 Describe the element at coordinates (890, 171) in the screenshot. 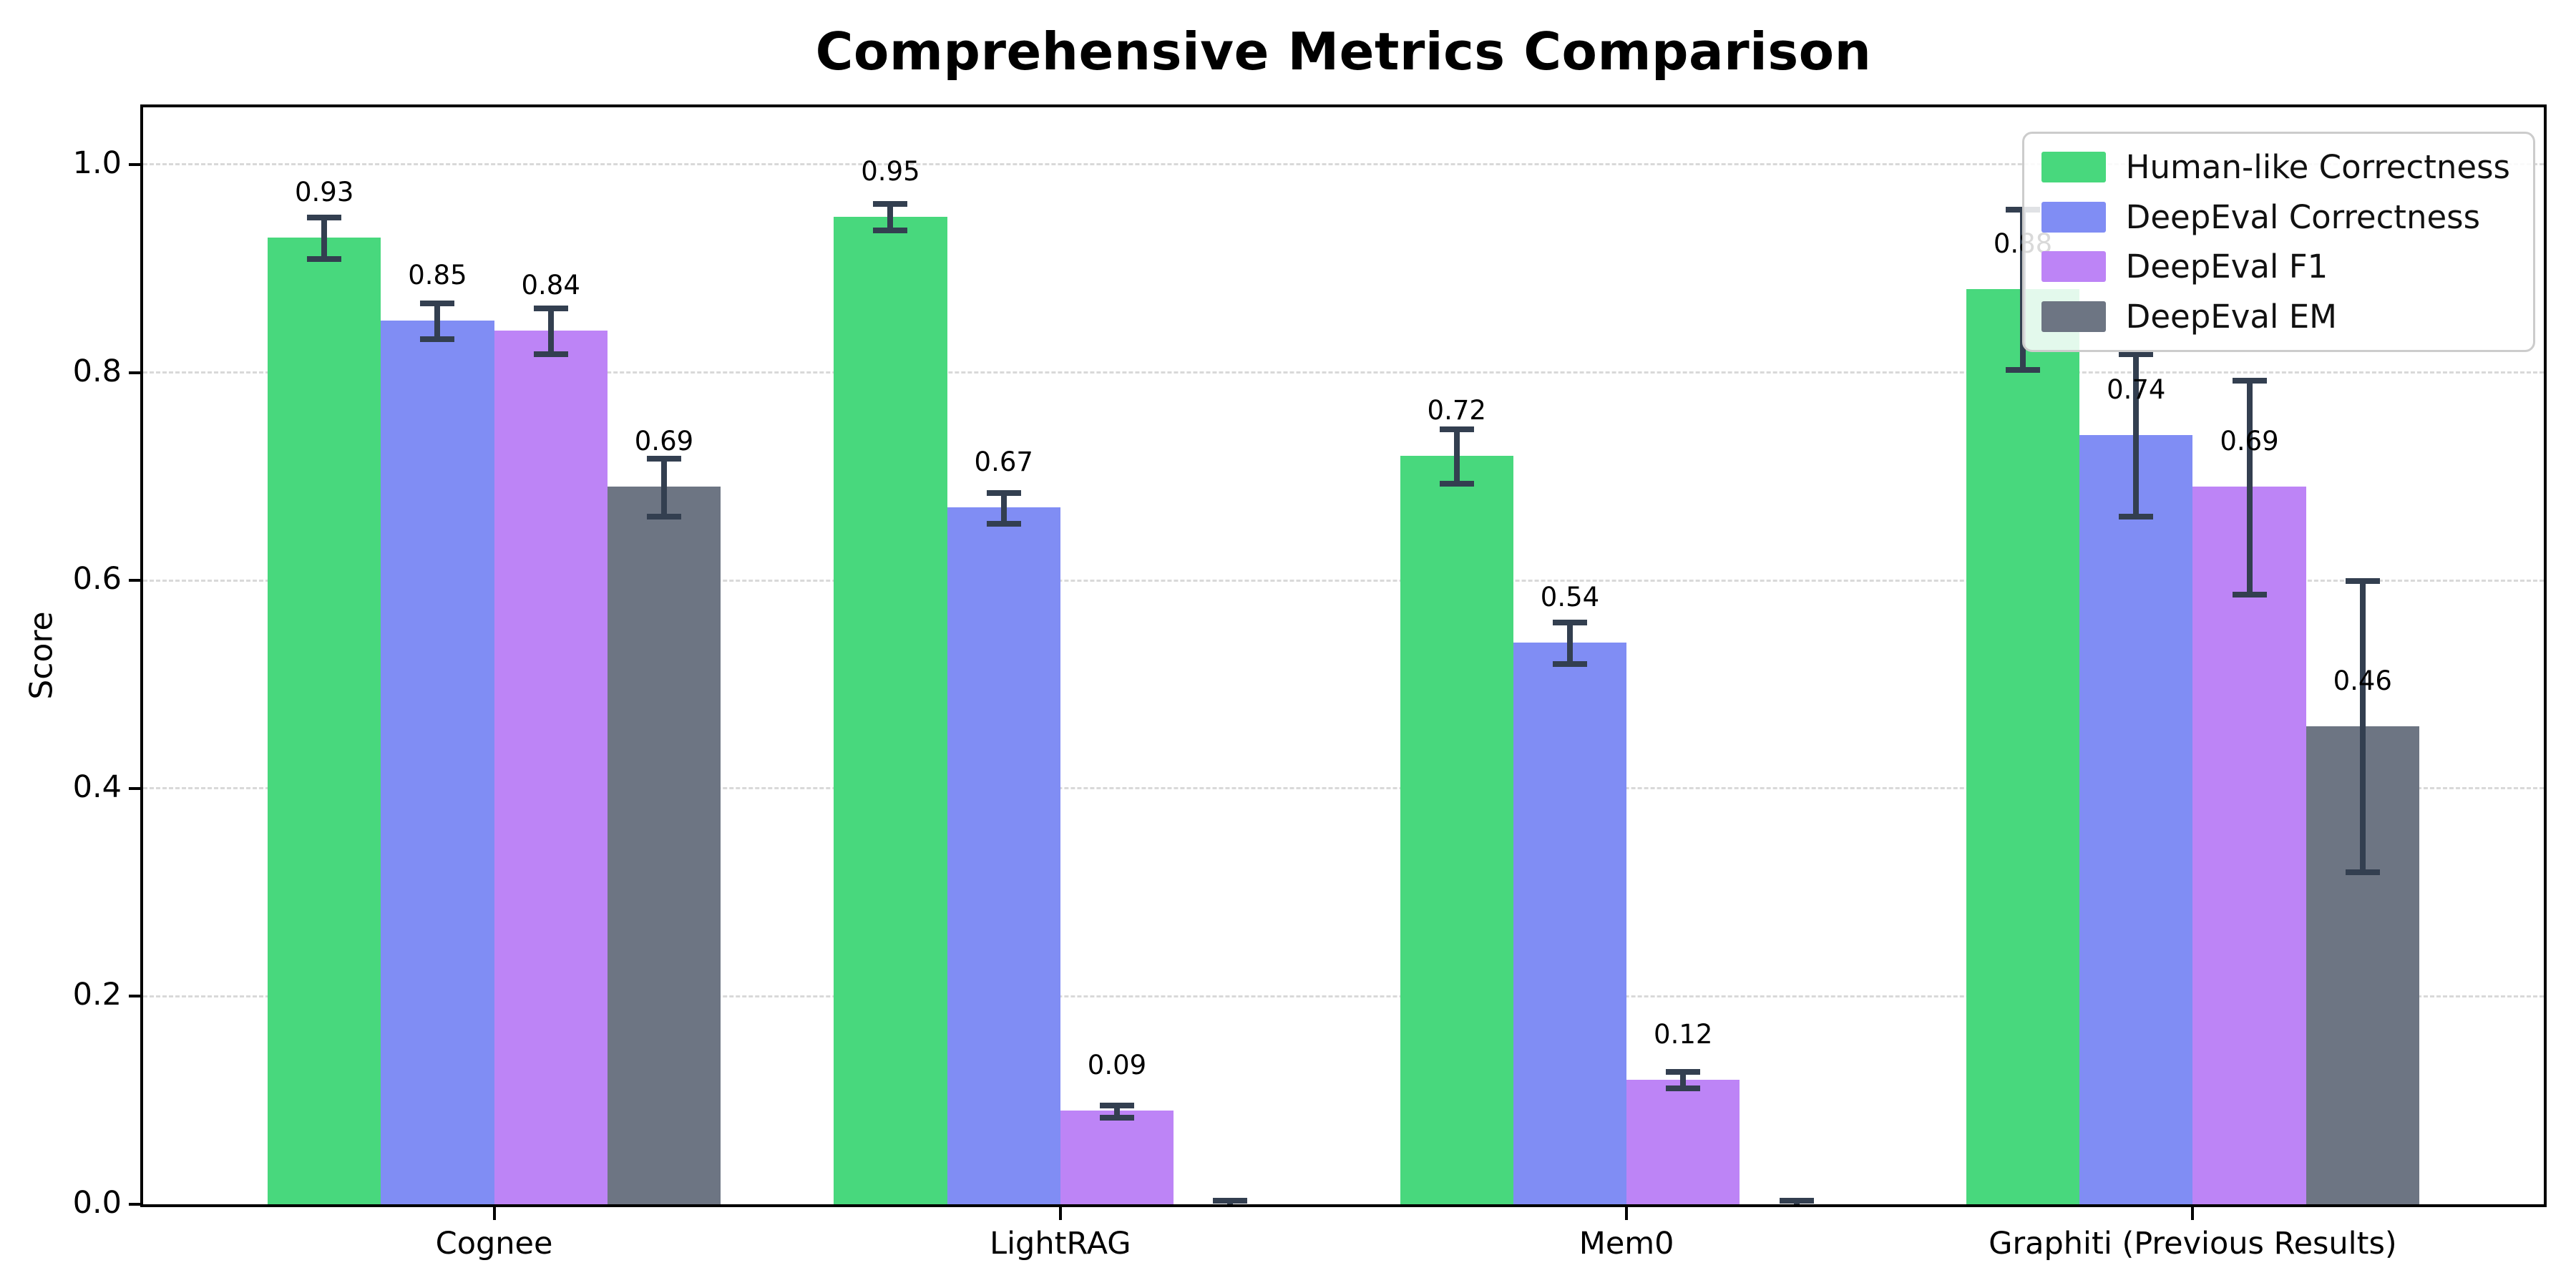

I see `bar-value-label: 0.95` at that location.